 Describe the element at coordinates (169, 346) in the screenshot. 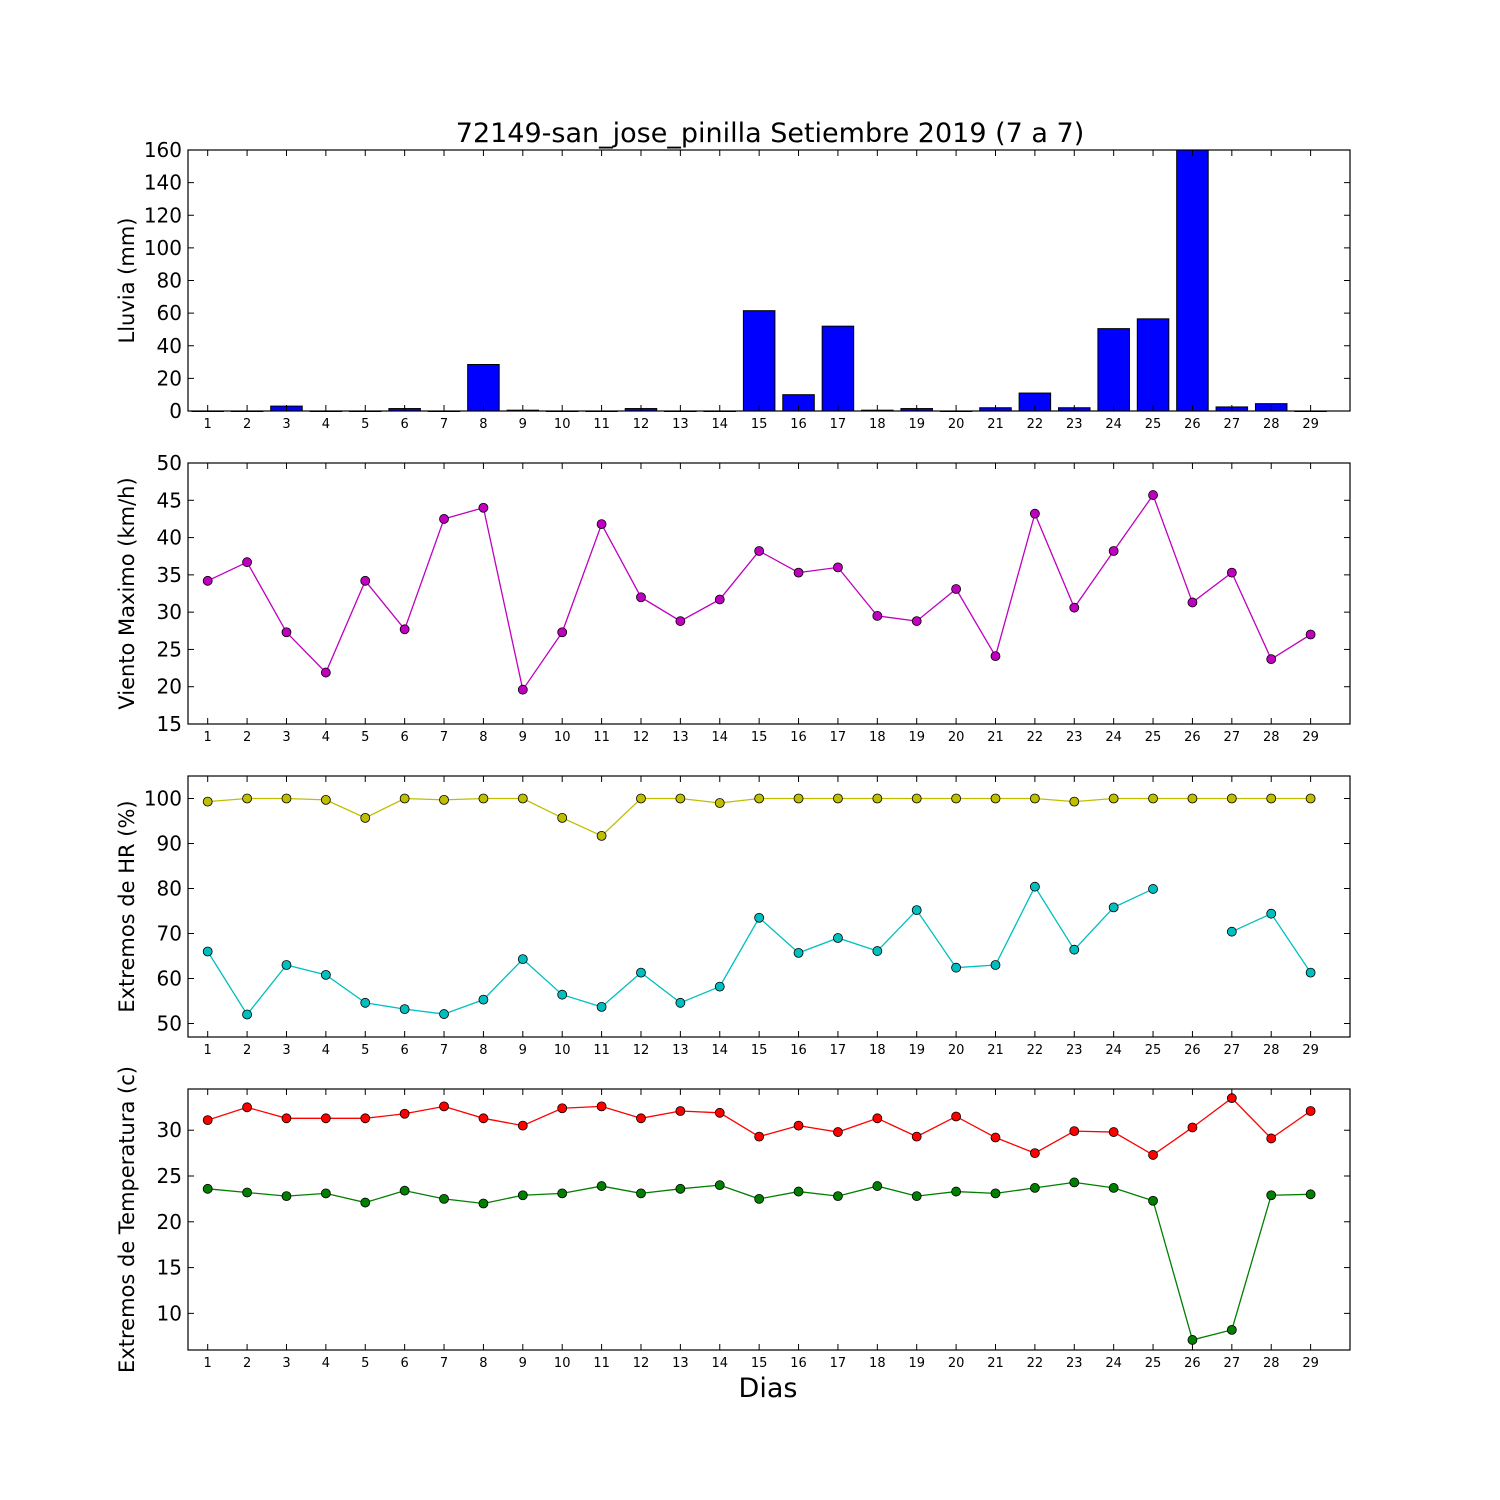

I see `y-tick-label: 40` at that location.